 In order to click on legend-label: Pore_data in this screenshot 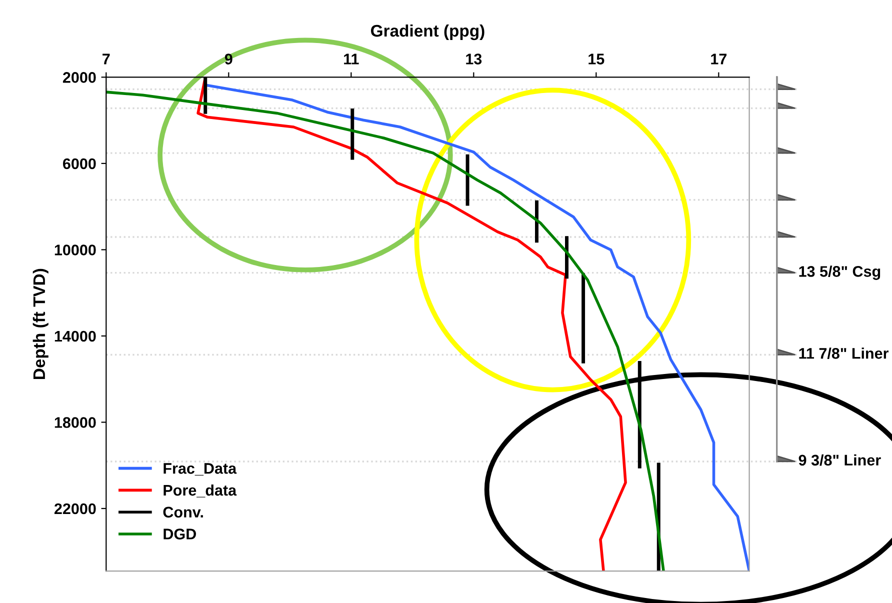, I will do `click(200, 491)`.